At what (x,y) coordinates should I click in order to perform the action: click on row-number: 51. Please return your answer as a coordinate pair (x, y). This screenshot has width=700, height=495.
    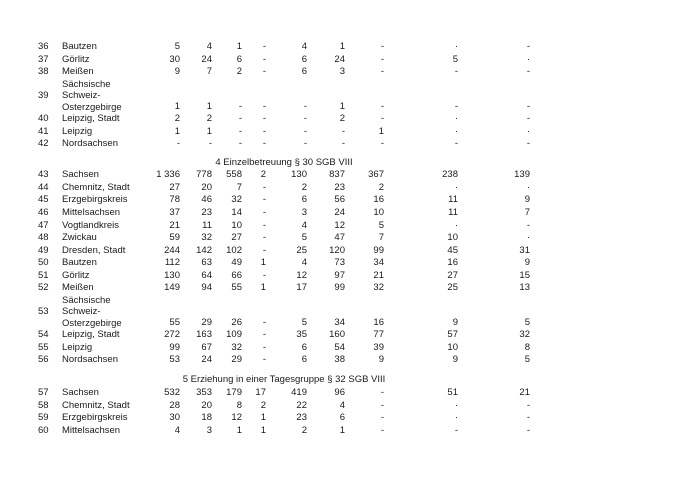
    Looking at the image, I should click on (43, 275).